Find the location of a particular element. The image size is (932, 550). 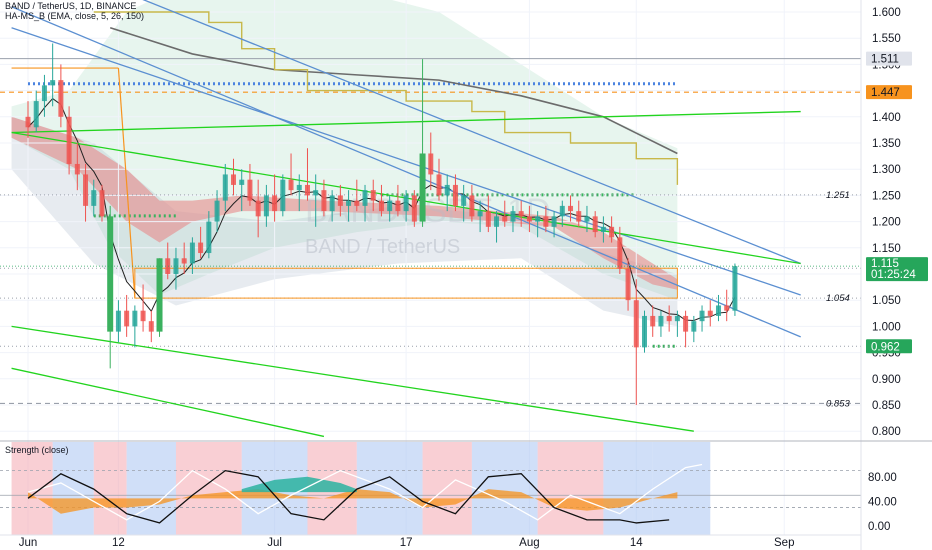

time-axis: Jun 12 Jul 17 Aug 14 Sep is located at coordinates (407, 543).